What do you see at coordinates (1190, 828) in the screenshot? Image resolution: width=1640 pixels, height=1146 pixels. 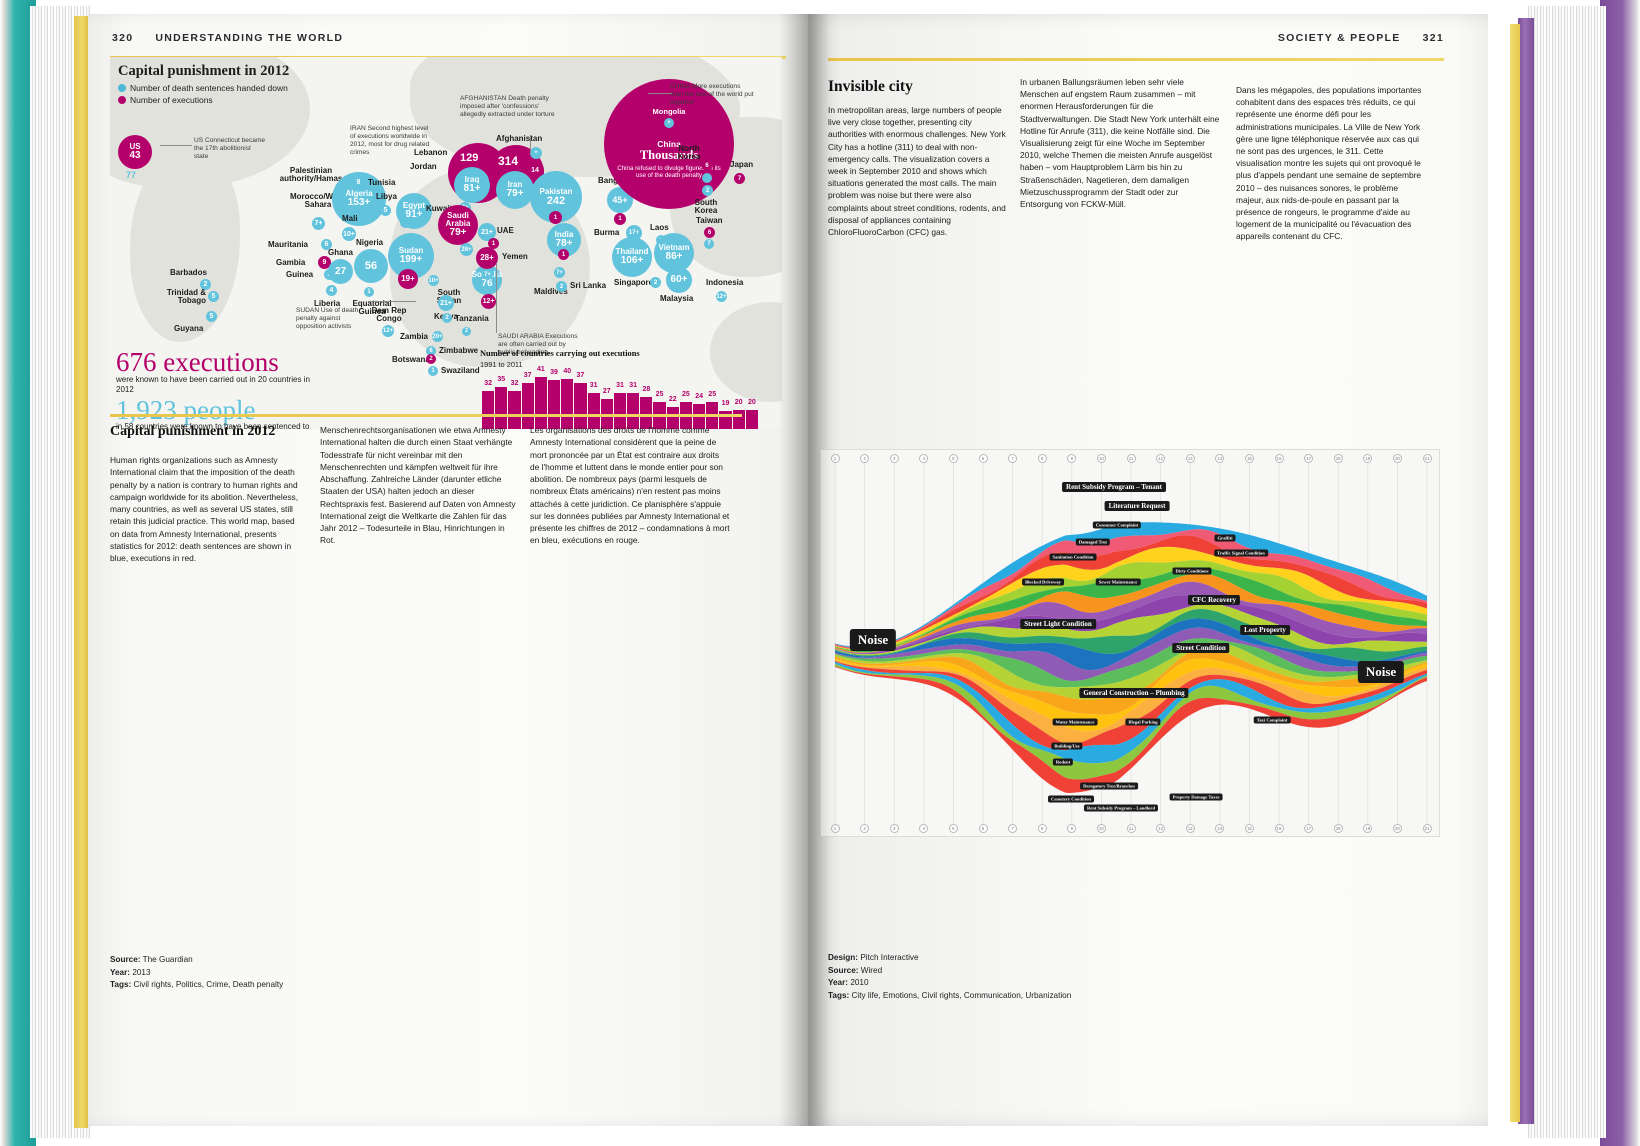 I see `stream-tick-bottom-13: 13` at bounding box center [1190, 828].